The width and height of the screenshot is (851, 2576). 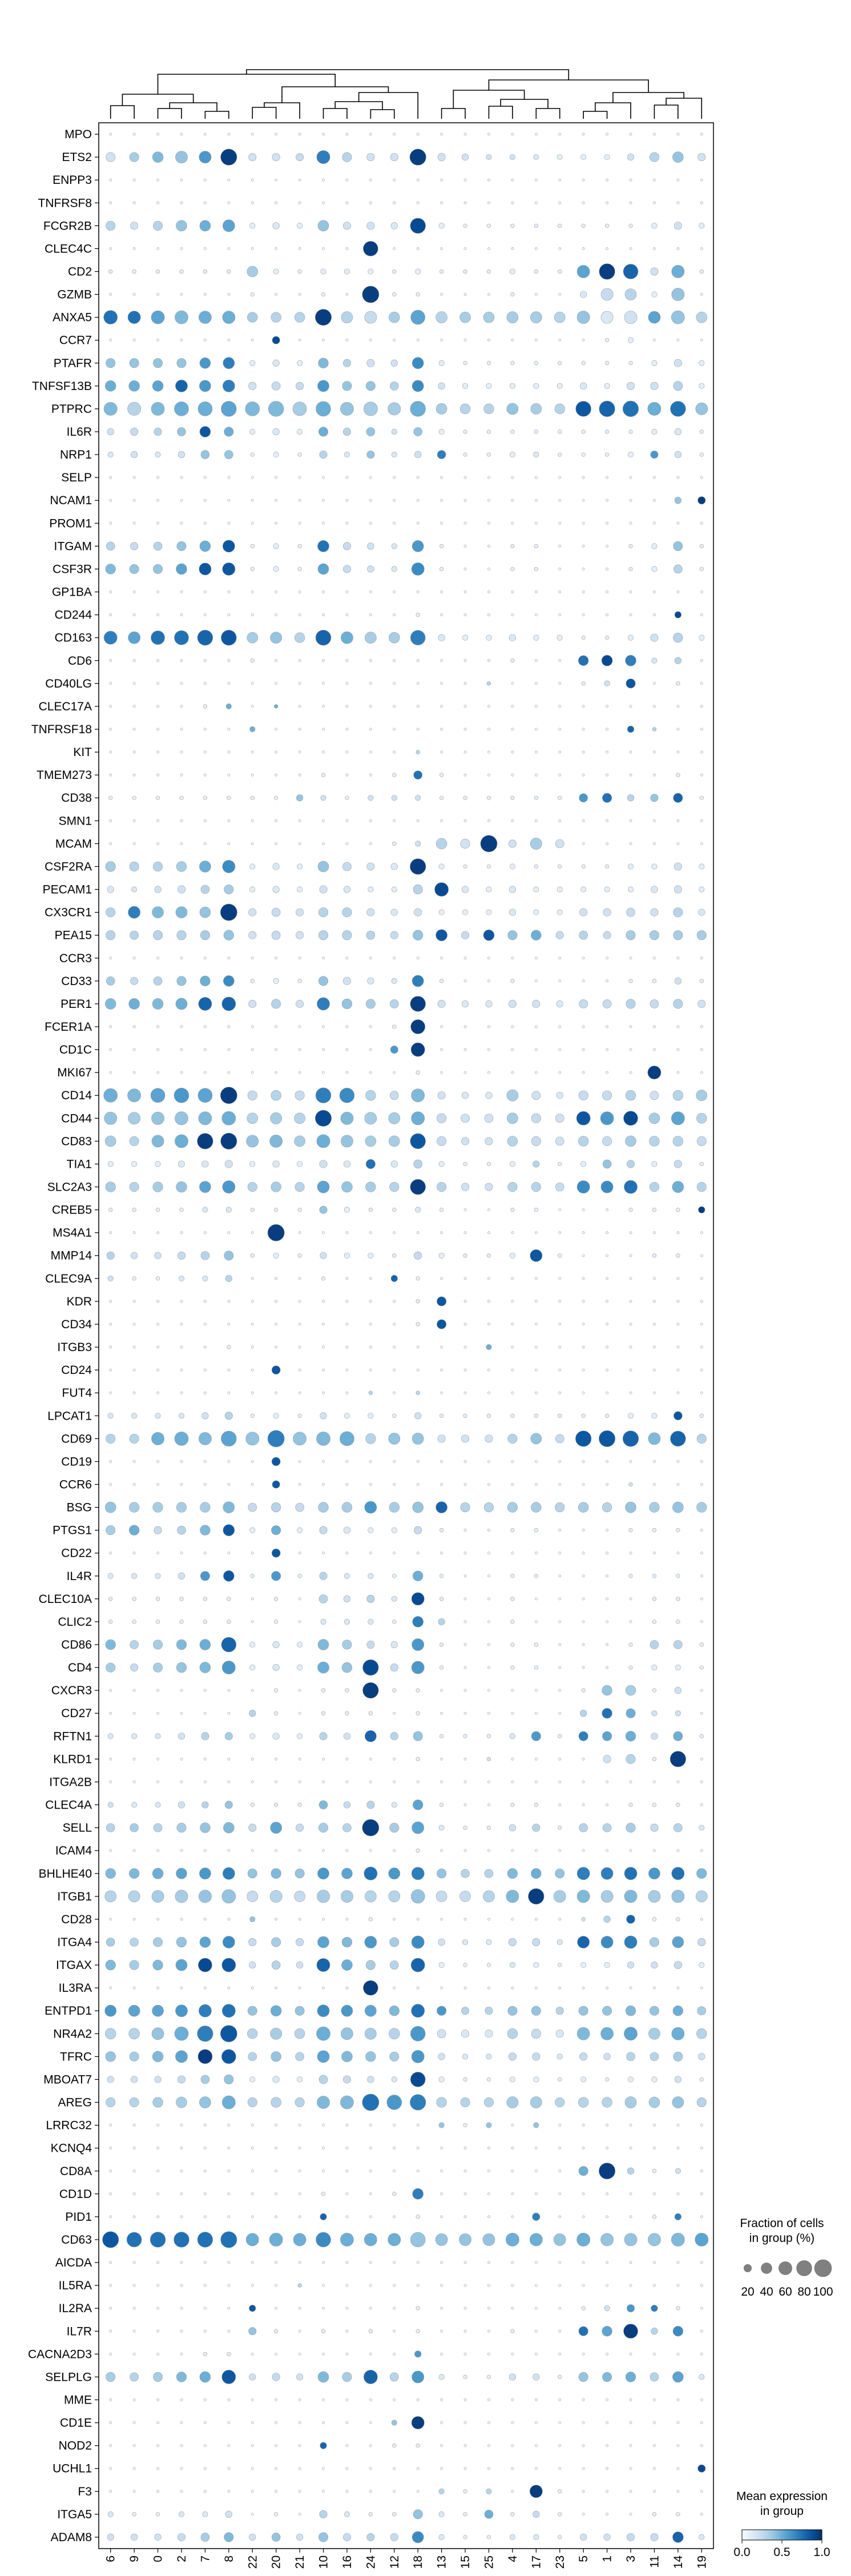 What do you see at coordinates (80, 661) in the screenshot?
I see `gene-label: CD6` at bounding box center [80, 661].